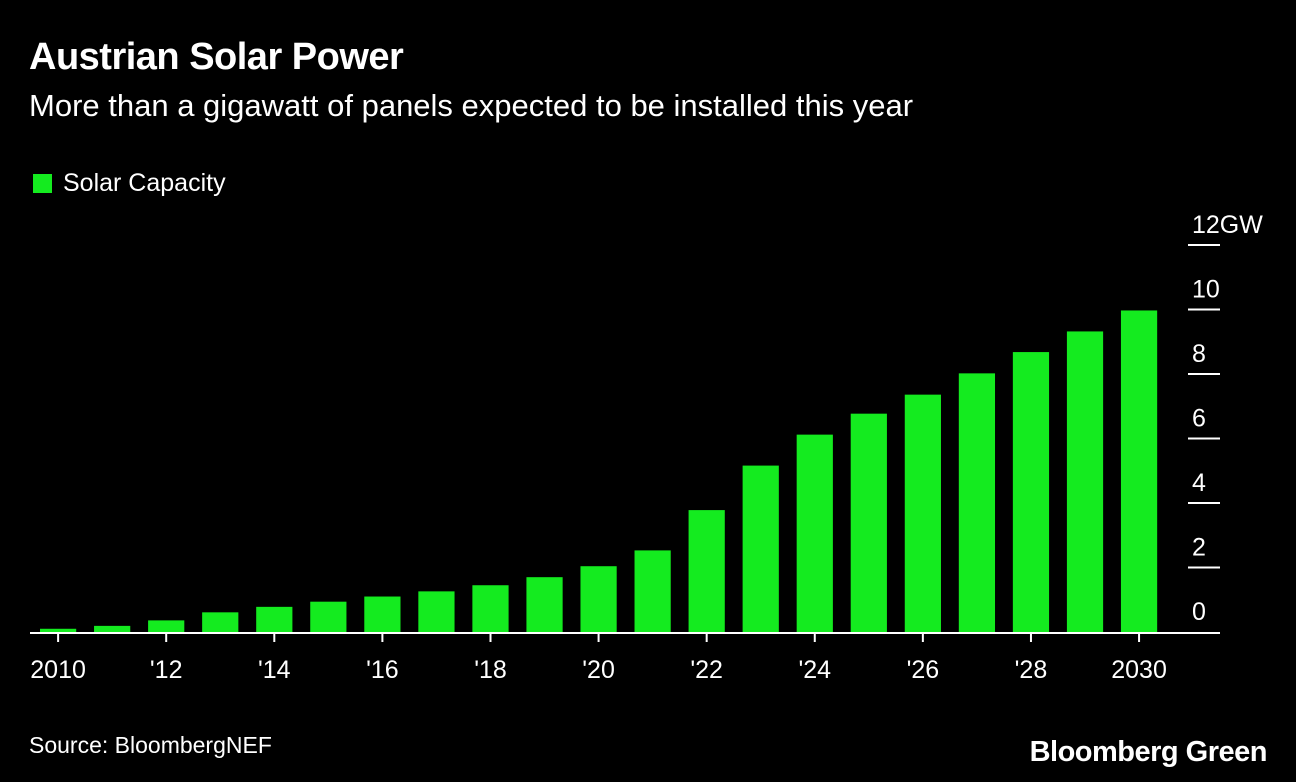 Image resolution: width=1296 pixels, height=782 pixels. I want to click on bar-2023, so click(760, 548).